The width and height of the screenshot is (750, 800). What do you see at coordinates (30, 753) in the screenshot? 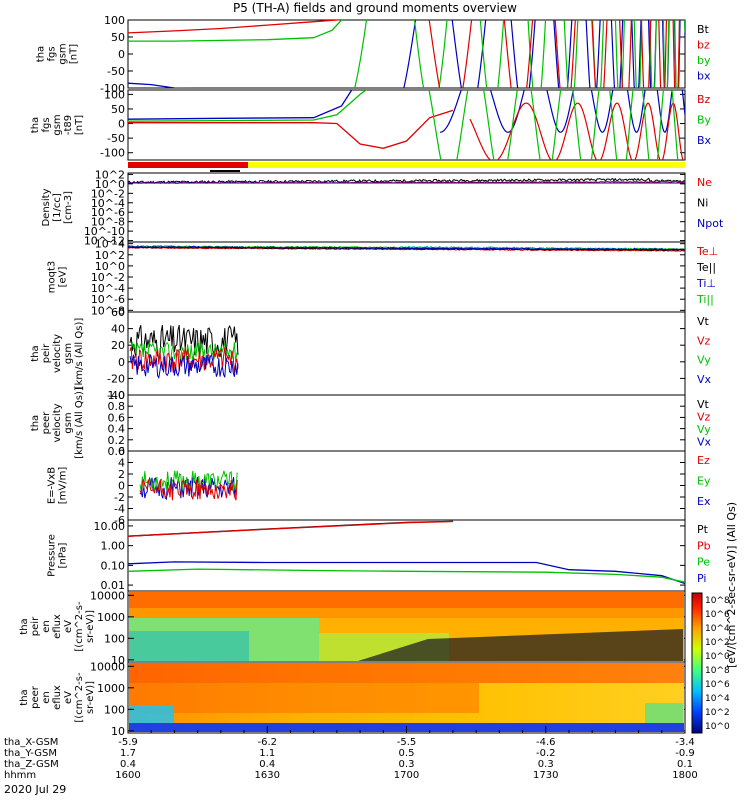
I see `orbit-row-name: tha_Y-GSM` at bounding box center [30, 753].